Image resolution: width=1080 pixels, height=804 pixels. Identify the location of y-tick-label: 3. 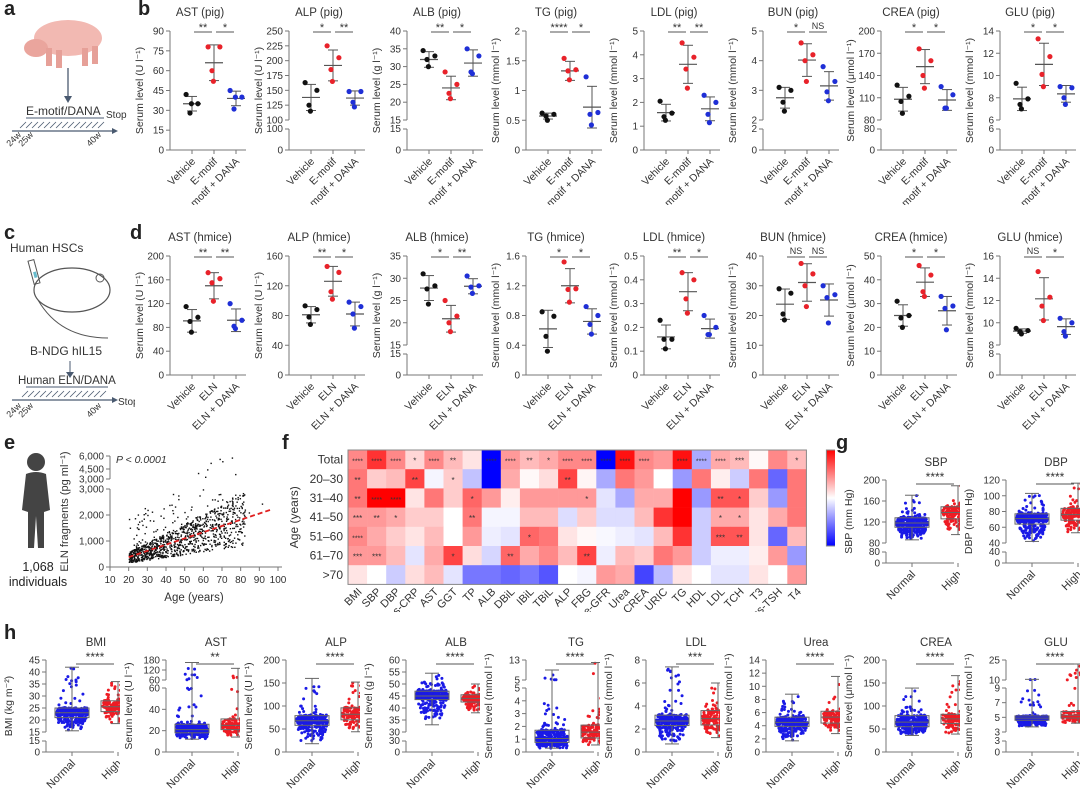
(754, 91).